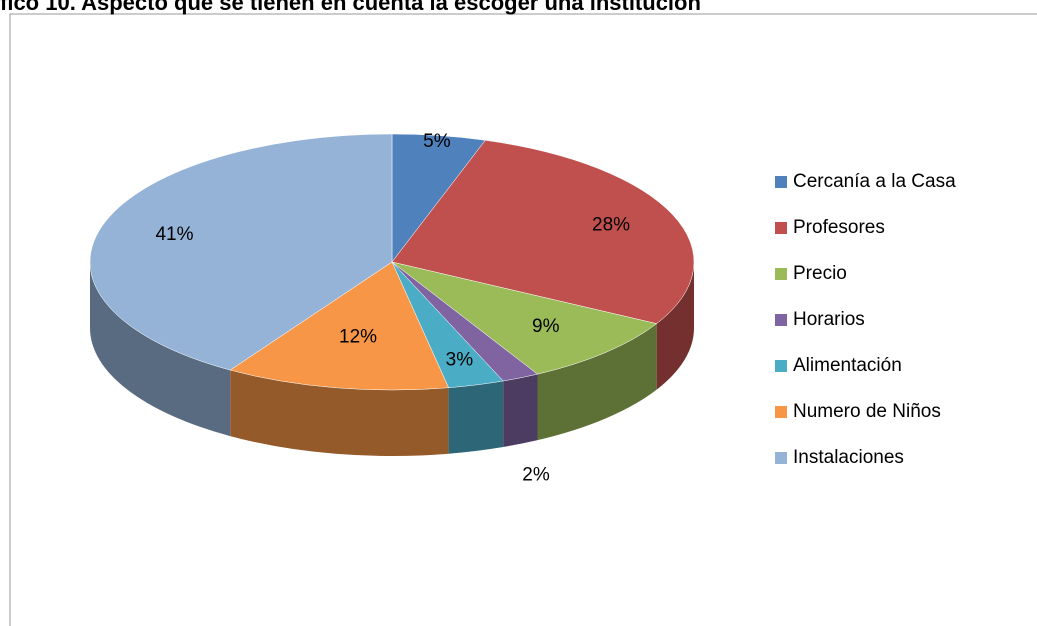  I want to click on legend-label: Instalaciones, so click(848, 457).